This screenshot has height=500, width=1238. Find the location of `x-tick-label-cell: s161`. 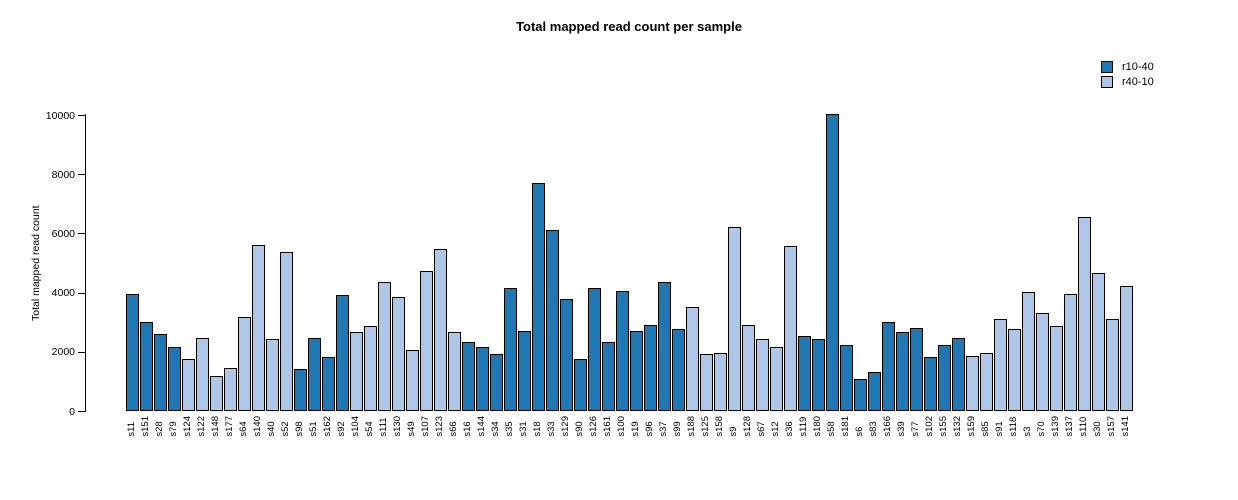

x-tick-label-cell: s161 is located at coordinates (608, 426).